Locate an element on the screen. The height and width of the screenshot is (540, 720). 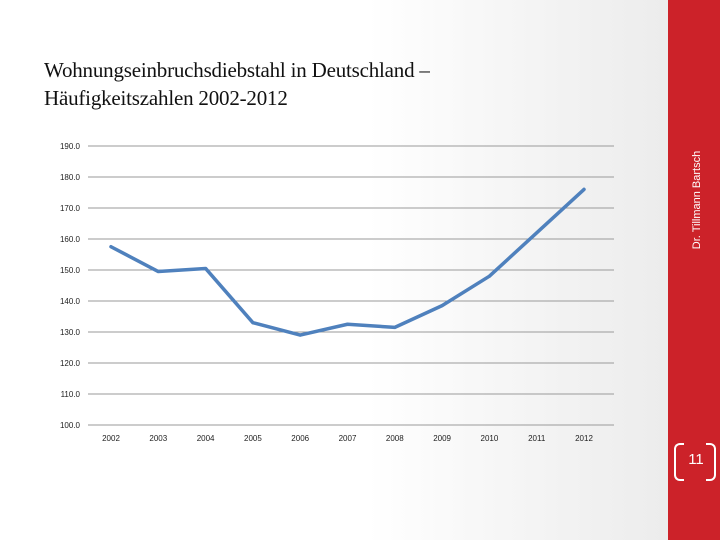
page-number: 11 is located at coordinates (696, 459).